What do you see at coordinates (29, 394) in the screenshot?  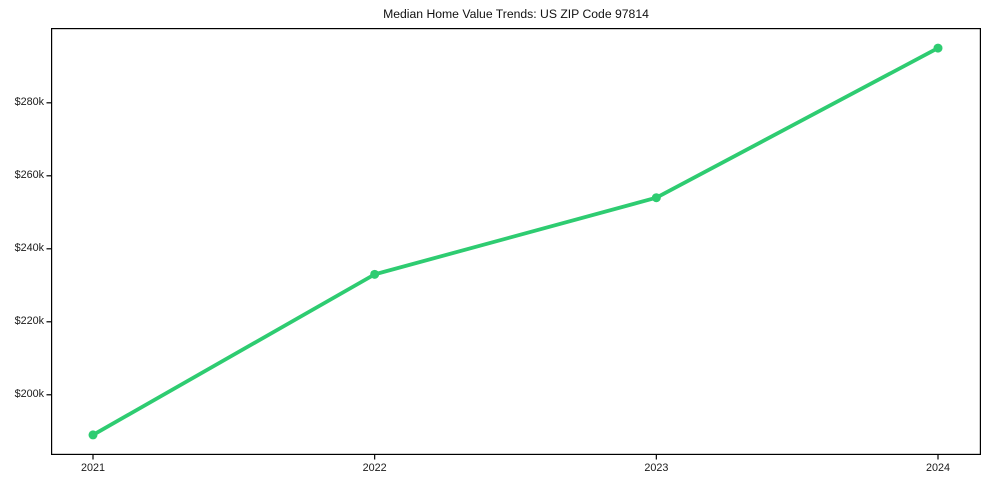 I see `y-tick-label: $200k` at bounding box center [29, 394].